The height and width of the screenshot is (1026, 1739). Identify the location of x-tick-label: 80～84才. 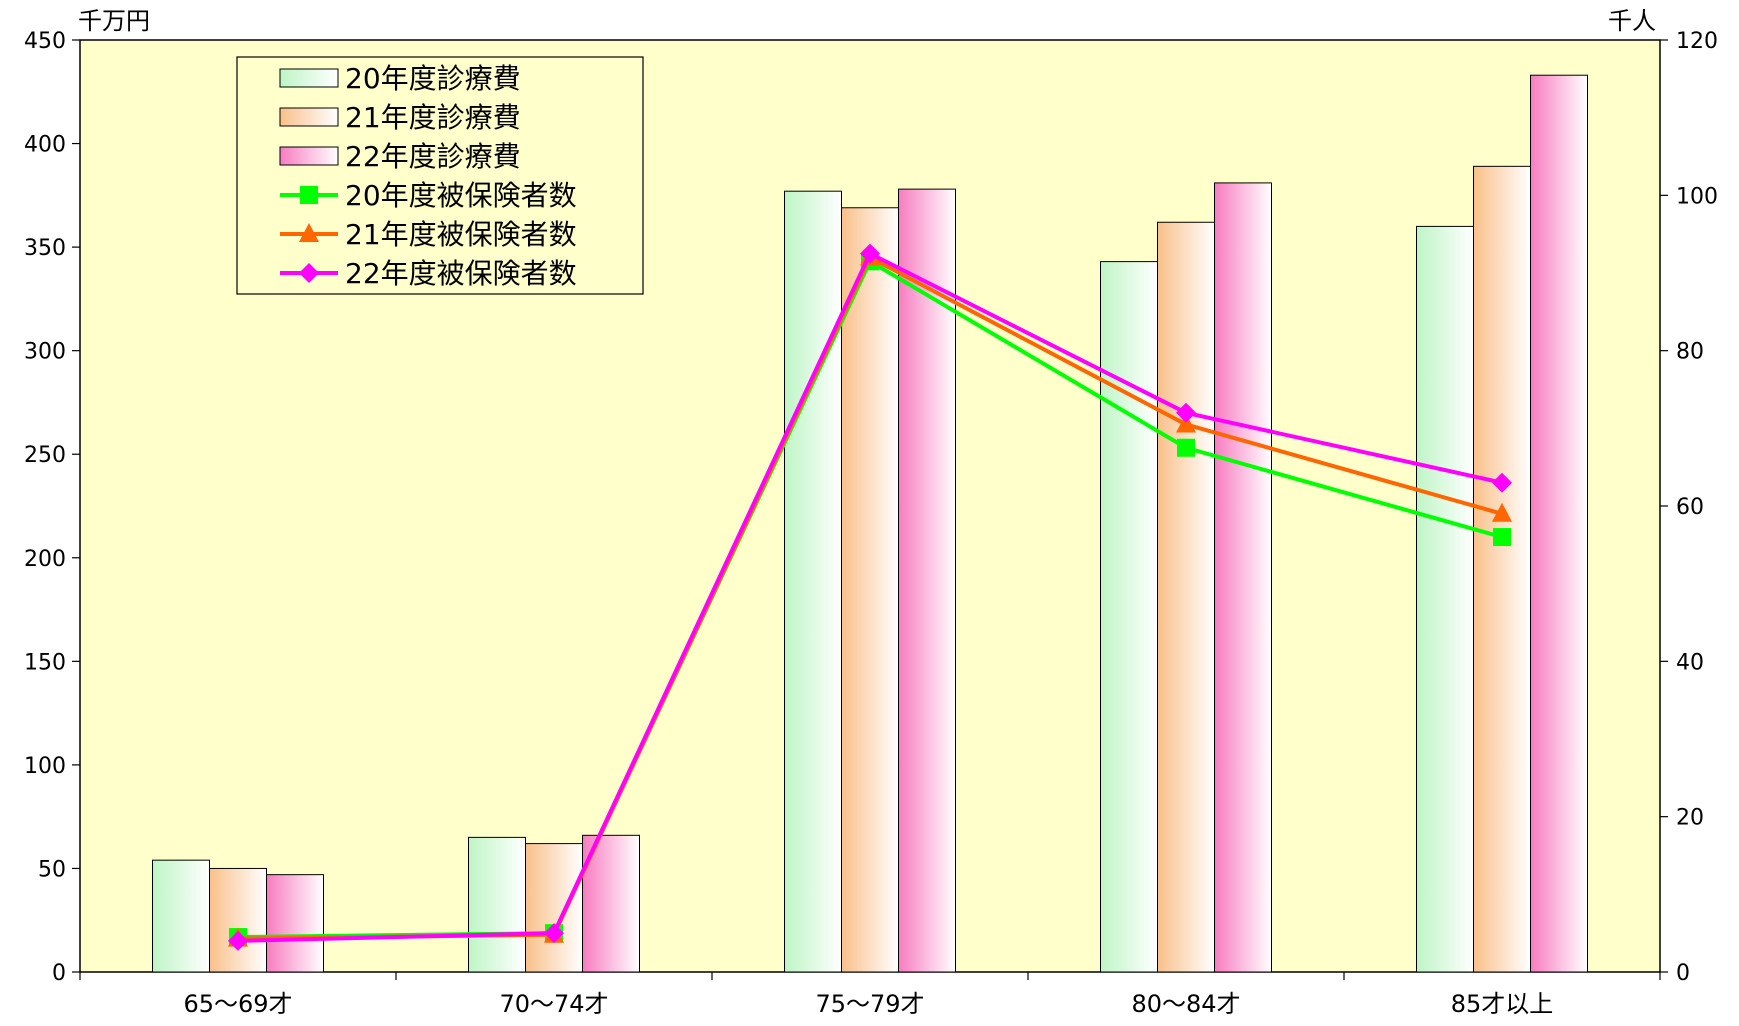
(1185, 1004).